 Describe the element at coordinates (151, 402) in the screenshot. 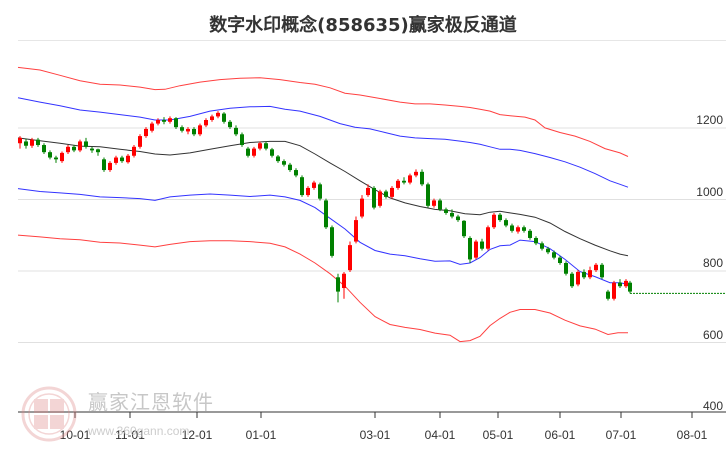

I see `watermark-brand: 赢家江恩软件` at that location.